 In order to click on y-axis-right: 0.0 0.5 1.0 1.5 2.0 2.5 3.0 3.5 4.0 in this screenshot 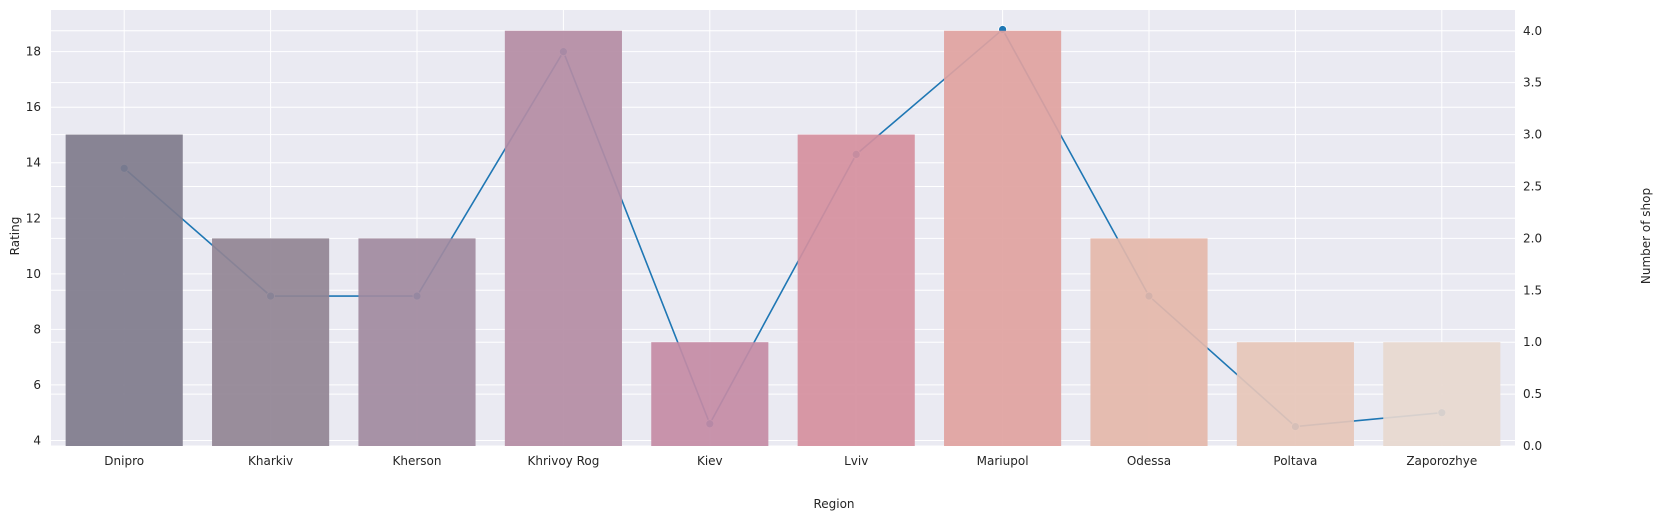, I will do `click(1532, 238)`.